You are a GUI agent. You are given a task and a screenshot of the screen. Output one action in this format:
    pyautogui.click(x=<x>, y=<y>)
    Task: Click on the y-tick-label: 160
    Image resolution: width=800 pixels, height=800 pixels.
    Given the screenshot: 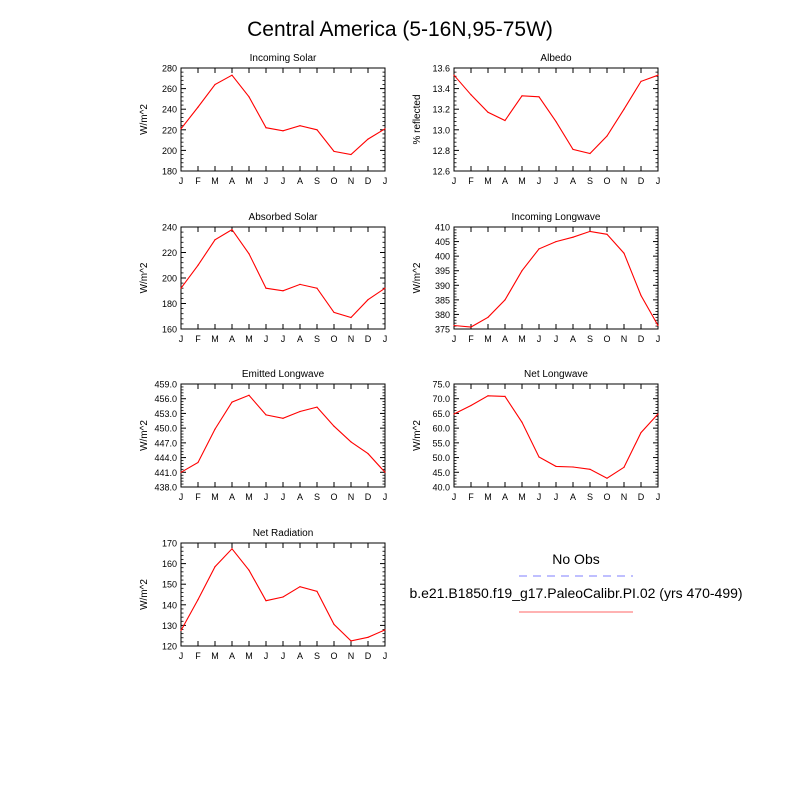 What is the action you would take?
    pyautogui.click(x=169, y=330)
    